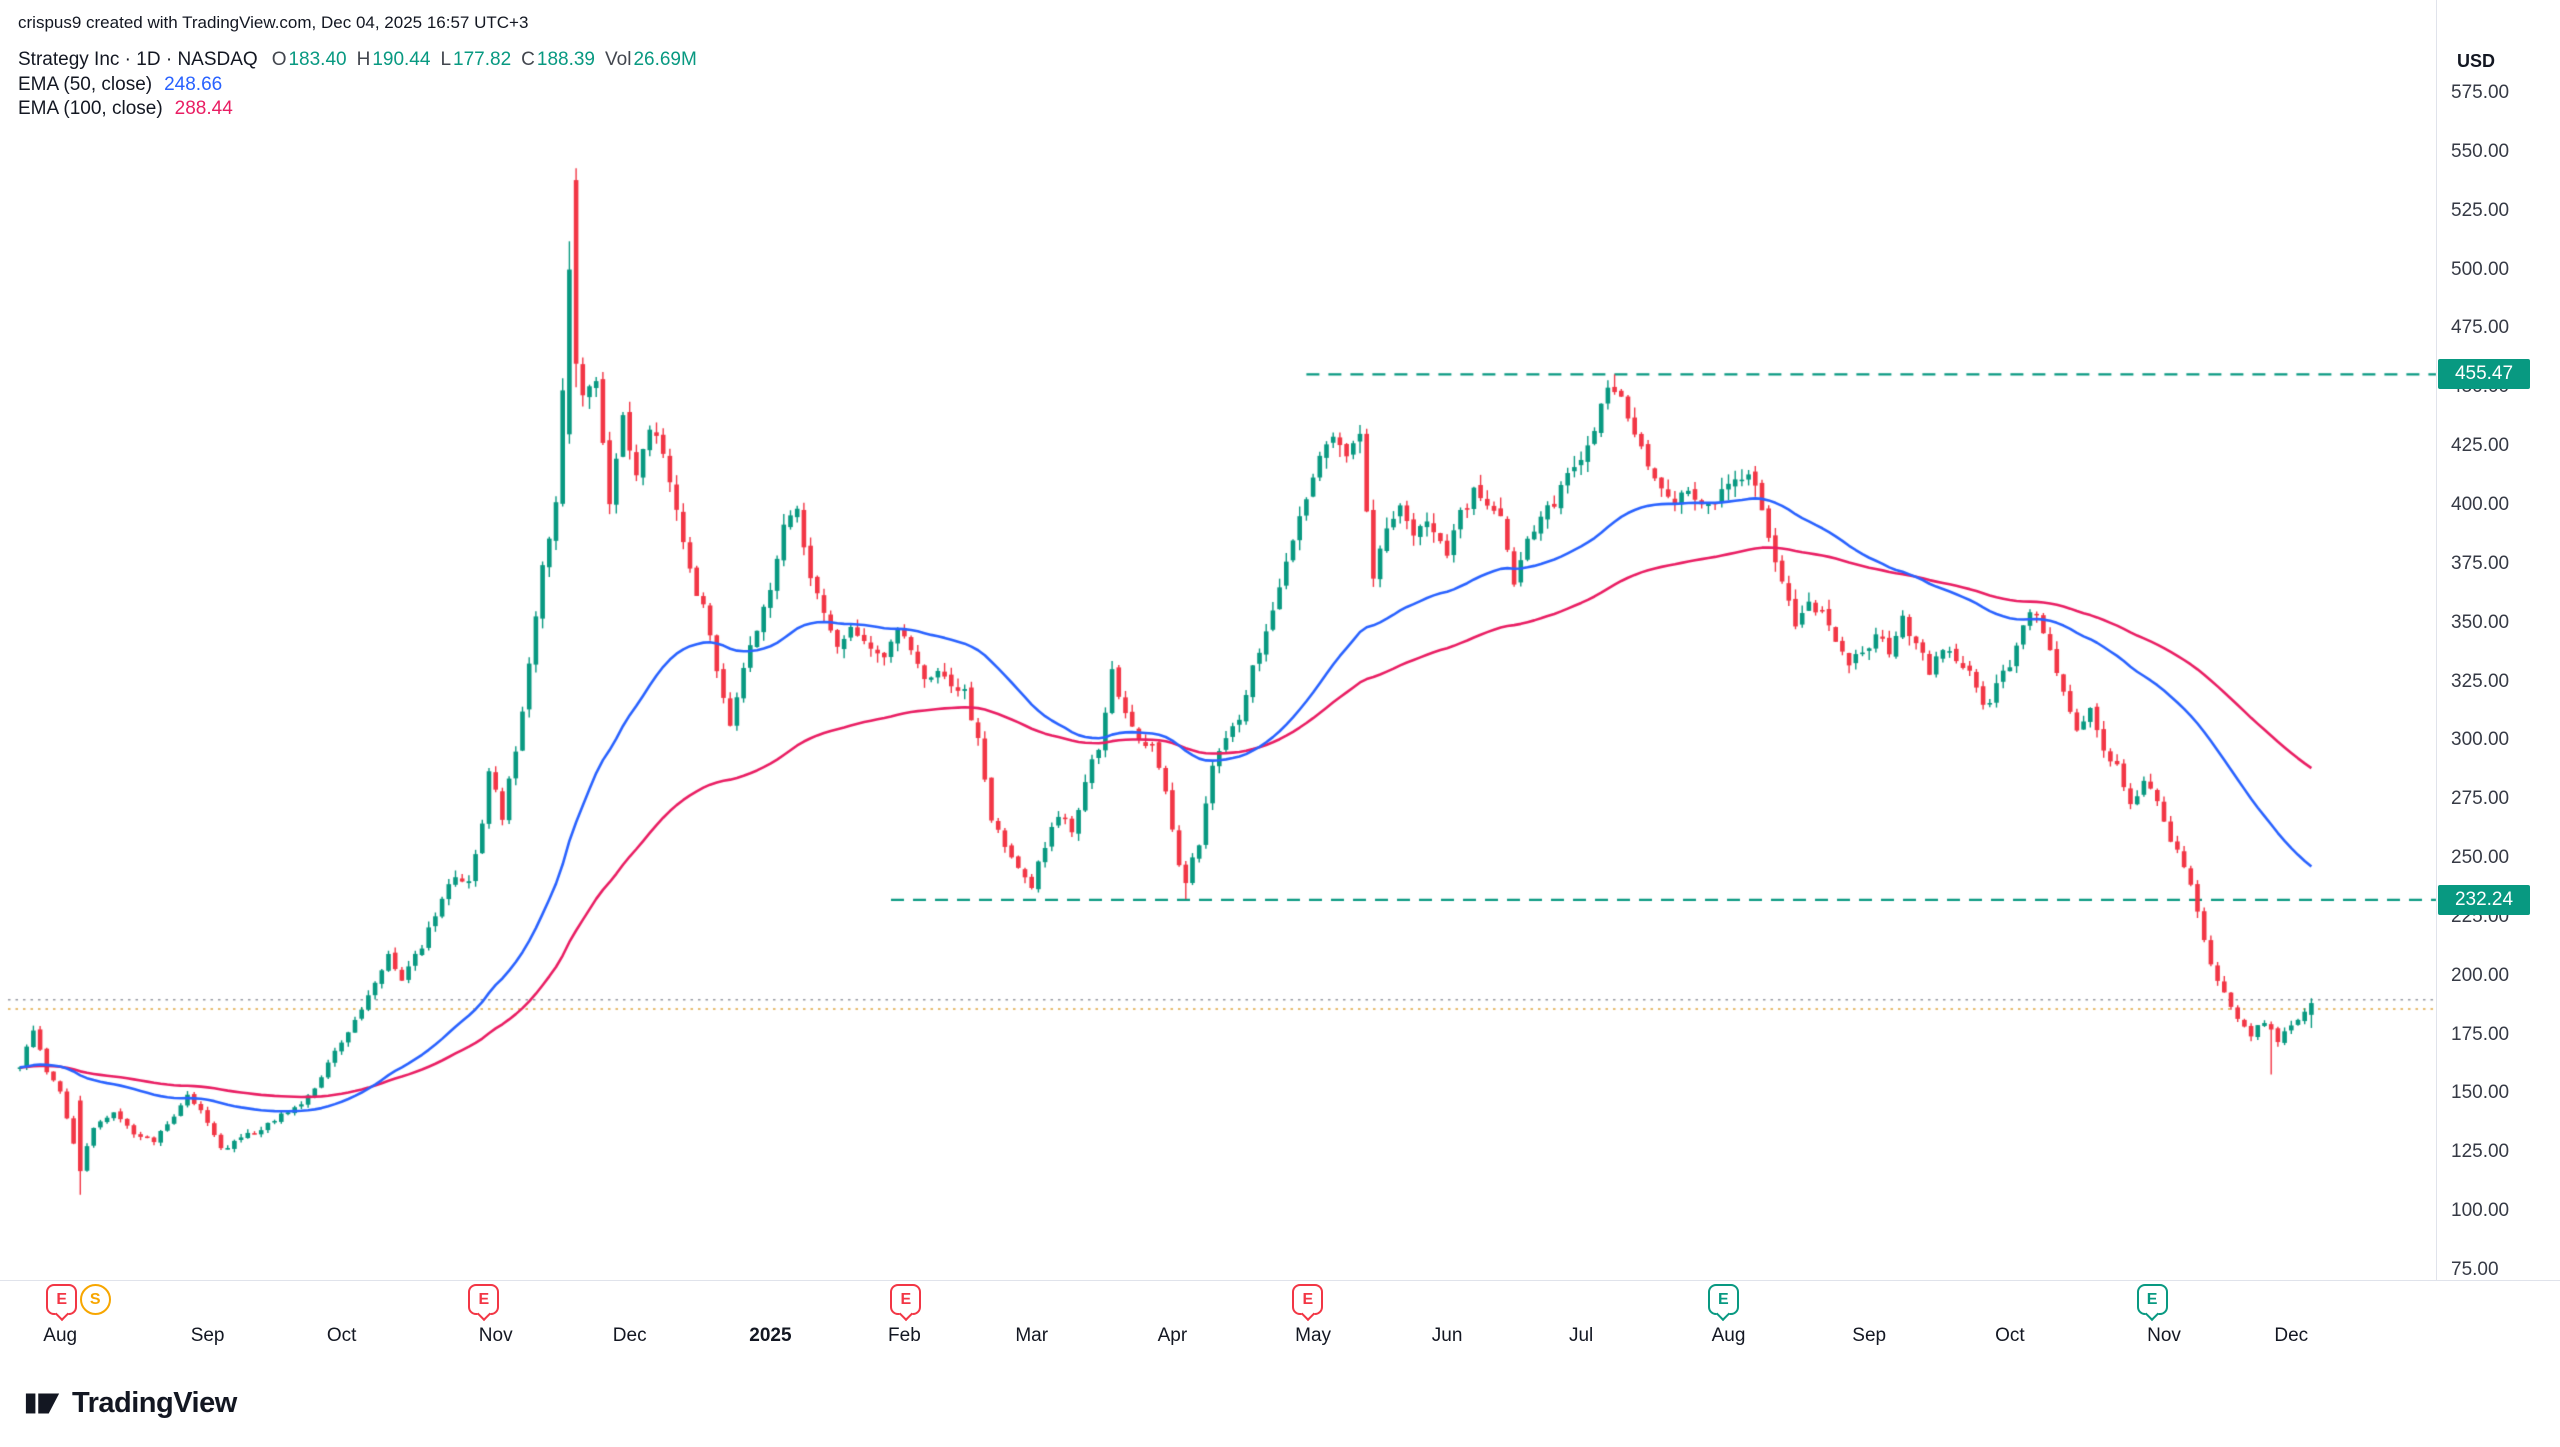 This screenshot has height=1447, width=2560. I want to click on price-tick-label: 400.00, so click(2480, 504).